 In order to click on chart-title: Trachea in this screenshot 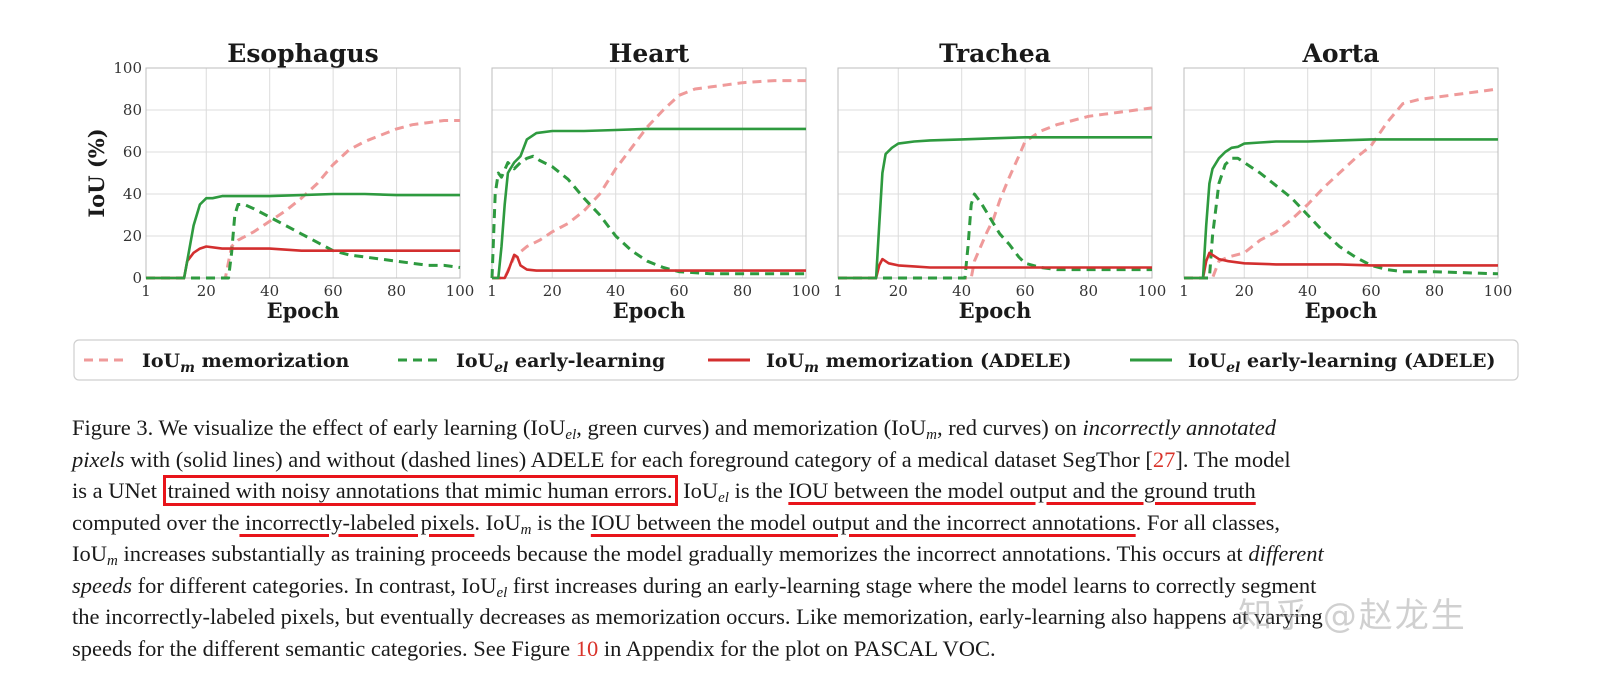, I will do `click(995, 53)`.